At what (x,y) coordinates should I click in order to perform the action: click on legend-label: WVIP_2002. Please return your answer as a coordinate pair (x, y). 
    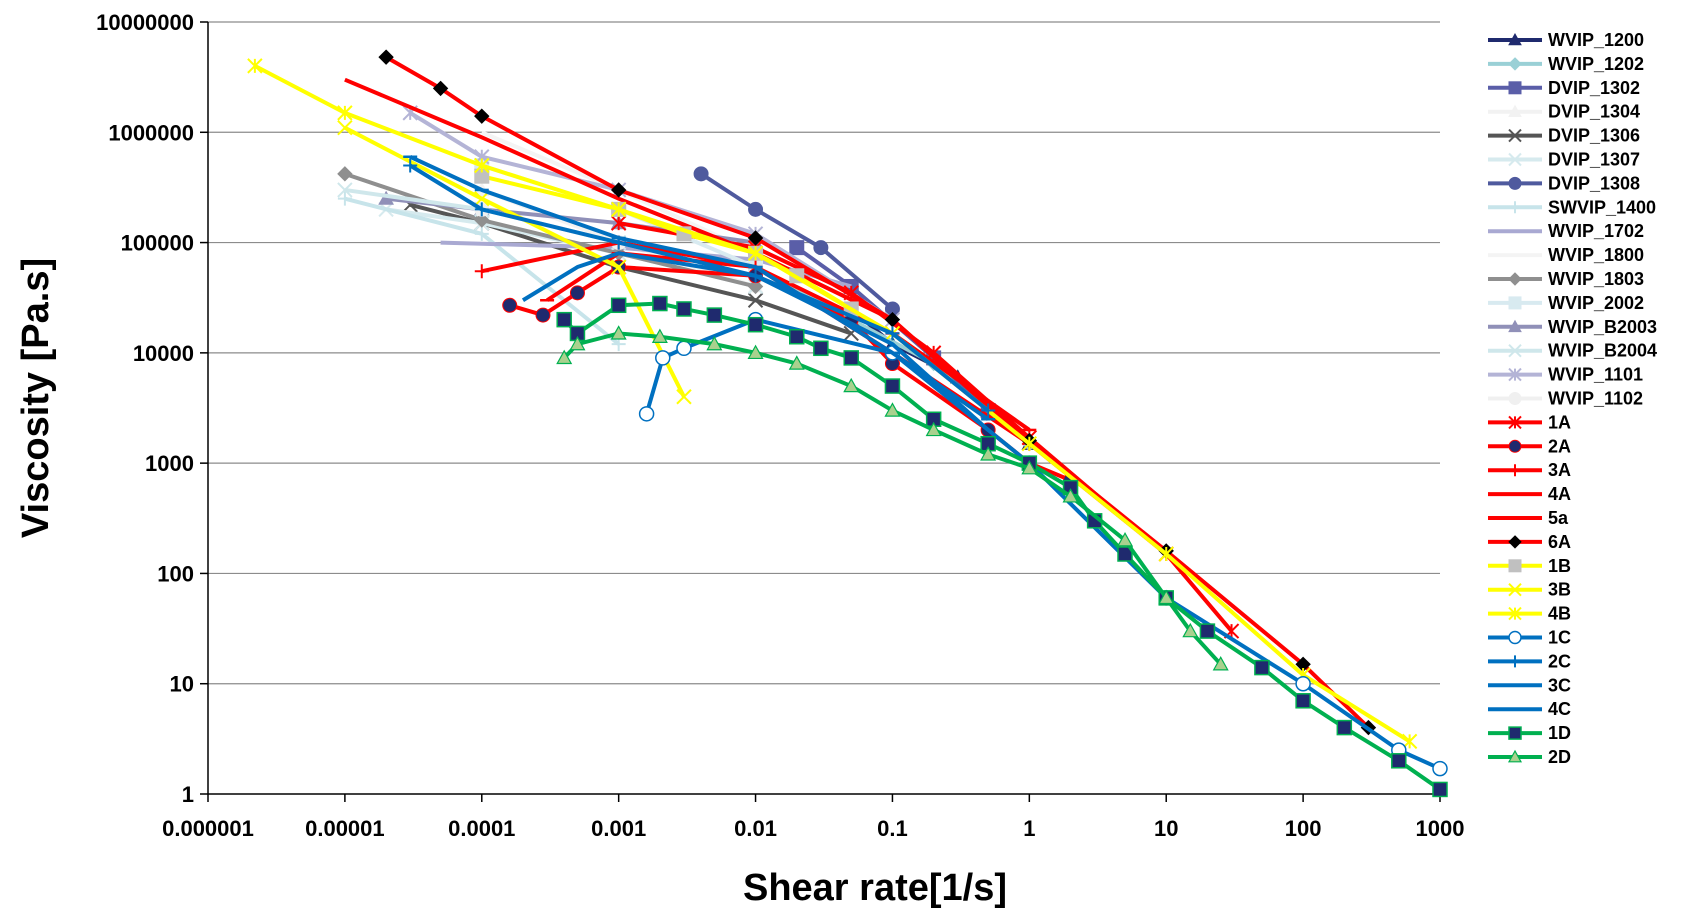
    Looking at the image, I should click on (1596, 303).